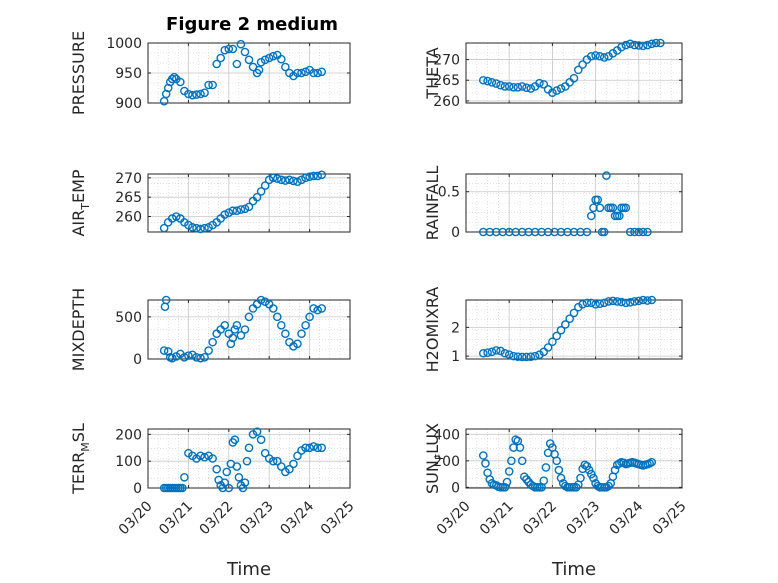 The height and width of the screenshot is (583, 778). What do you see at coordinates (432, 203) in the screenshot?
I see `y-axis-label: RAINFALL` at bounding box center [432, 203].